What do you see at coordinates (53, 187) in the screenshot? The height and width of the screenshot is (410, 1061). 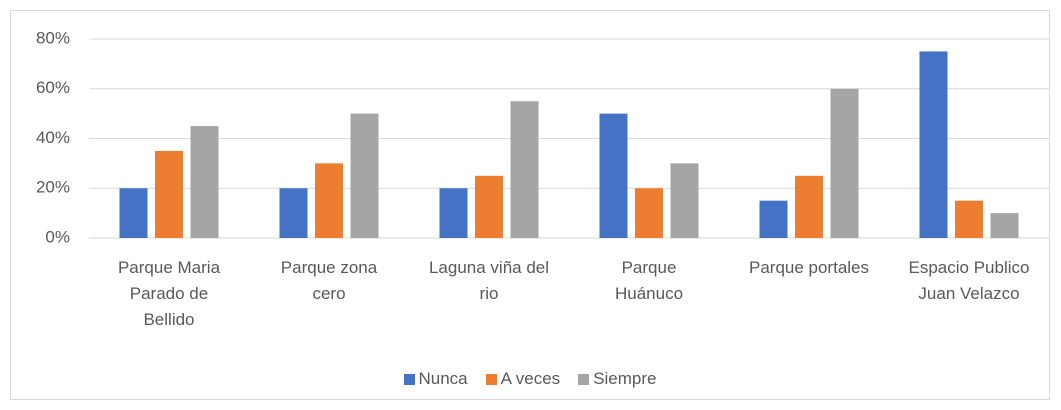 I see `y-tick-label: 20%` at bounding box center [53, 187].